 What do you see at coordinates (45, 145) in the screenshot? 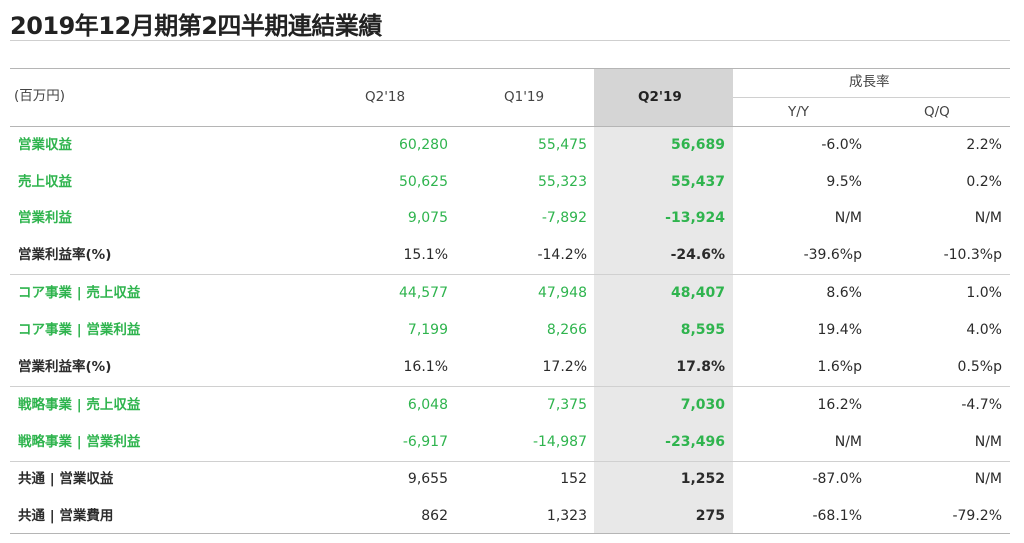
I see `row-label: 営業収益` at bounding box center [45, 145].